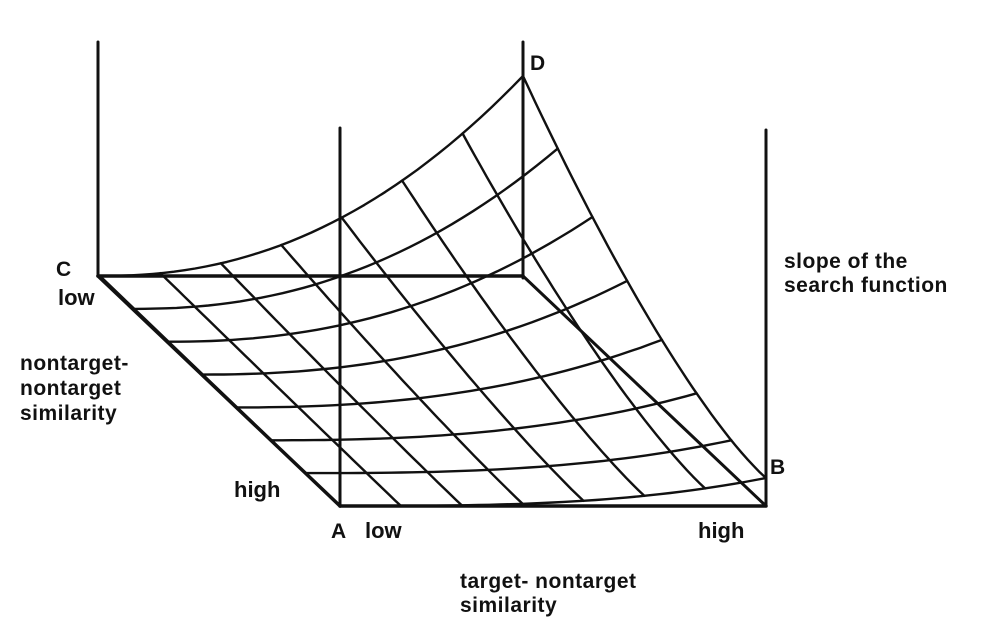 The height and width of the screenshot is (633, 993). What do you see at coordinates (846, 261) in the screenshot?
I see `z-axis-title-line1: slope of the` at bounding box center [846, 261].